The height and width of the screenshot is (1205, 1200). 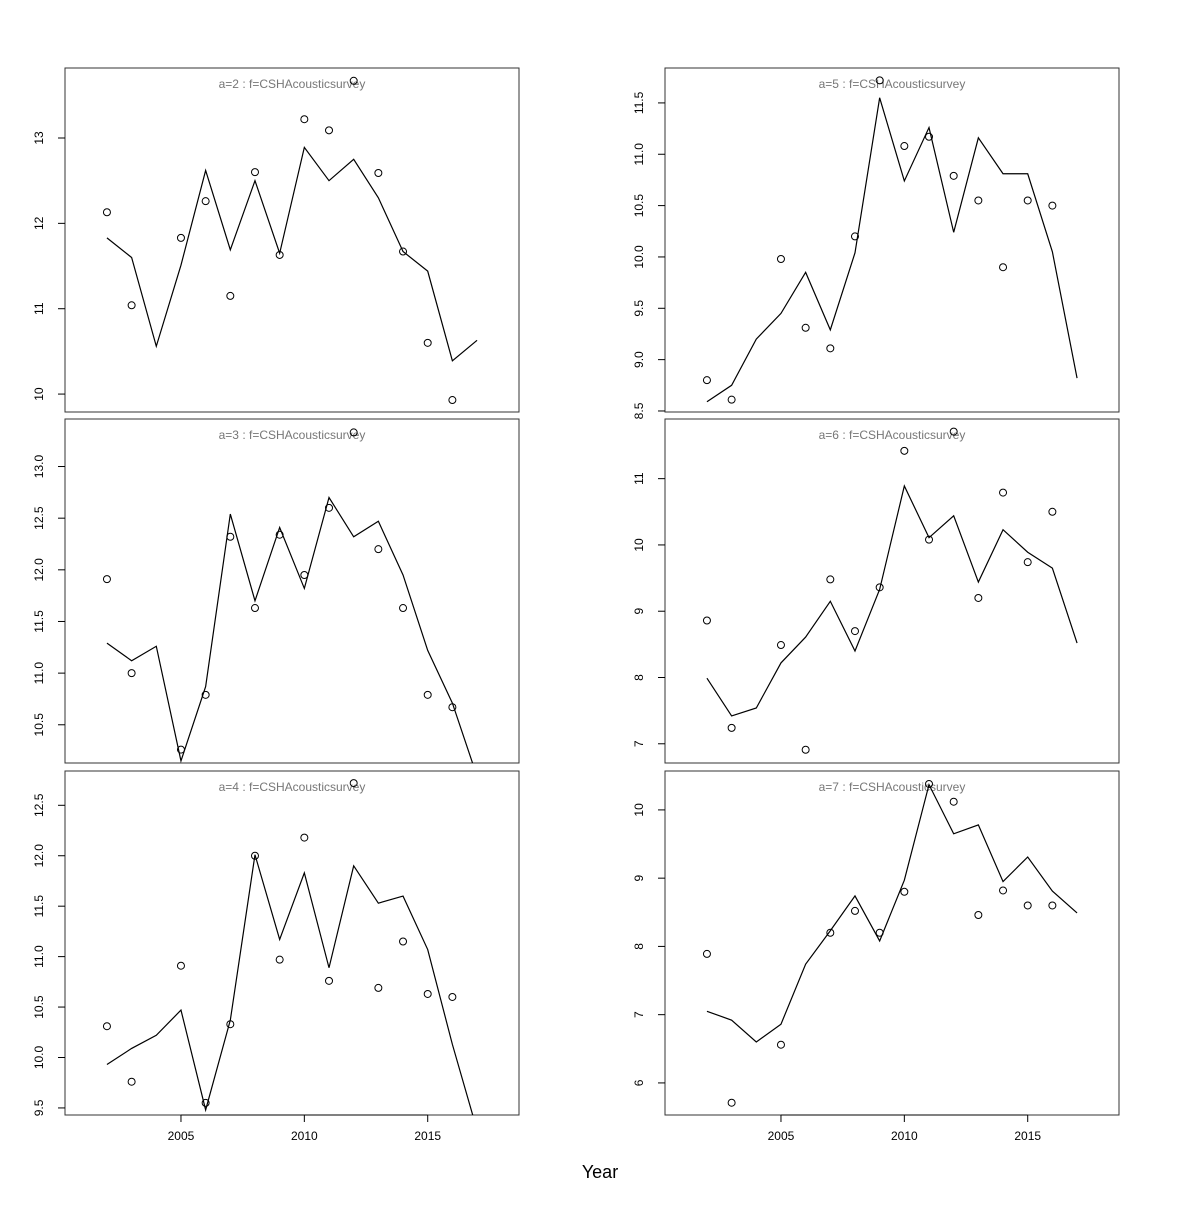 What do you see at coordinates (39, 805) in the screenshot?
I see `y-tick-label: 12.5` at bounding box center [39, 805].